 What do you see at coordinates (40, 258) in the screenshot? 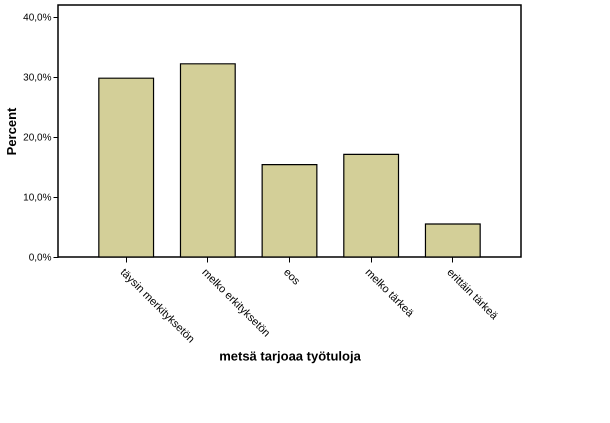
I see `y-tick-label: 0,0%` at bounding box center [40, 258].